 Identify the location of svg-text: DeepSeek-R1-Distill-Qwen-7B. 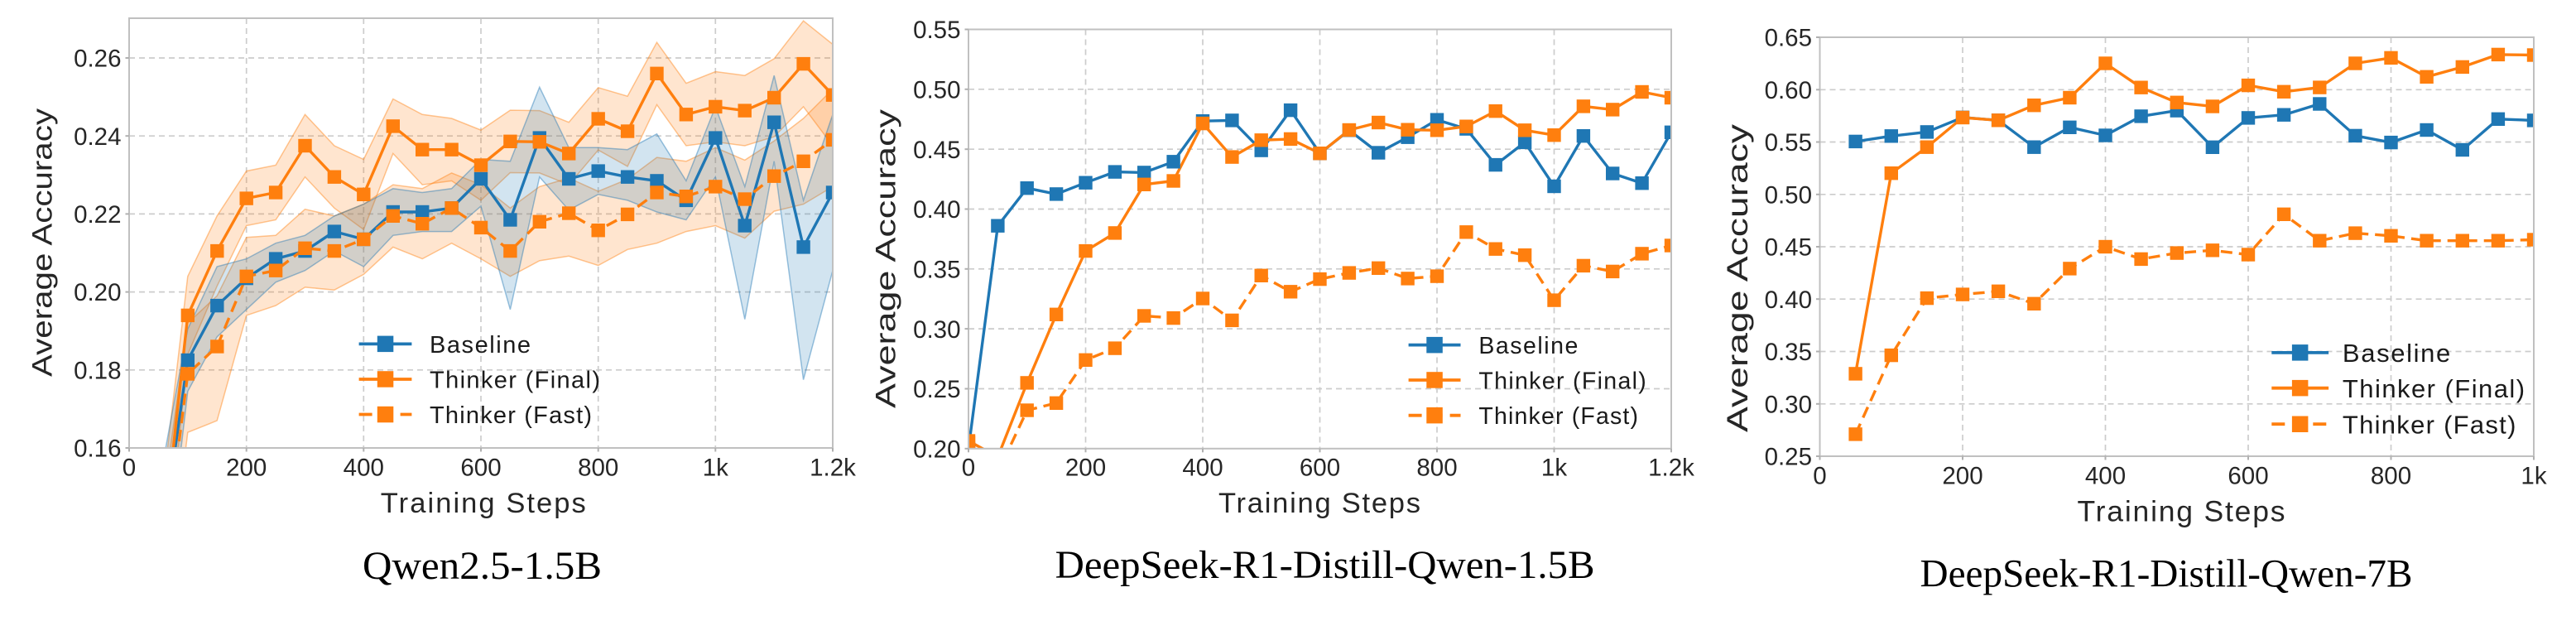
(2166, 574).